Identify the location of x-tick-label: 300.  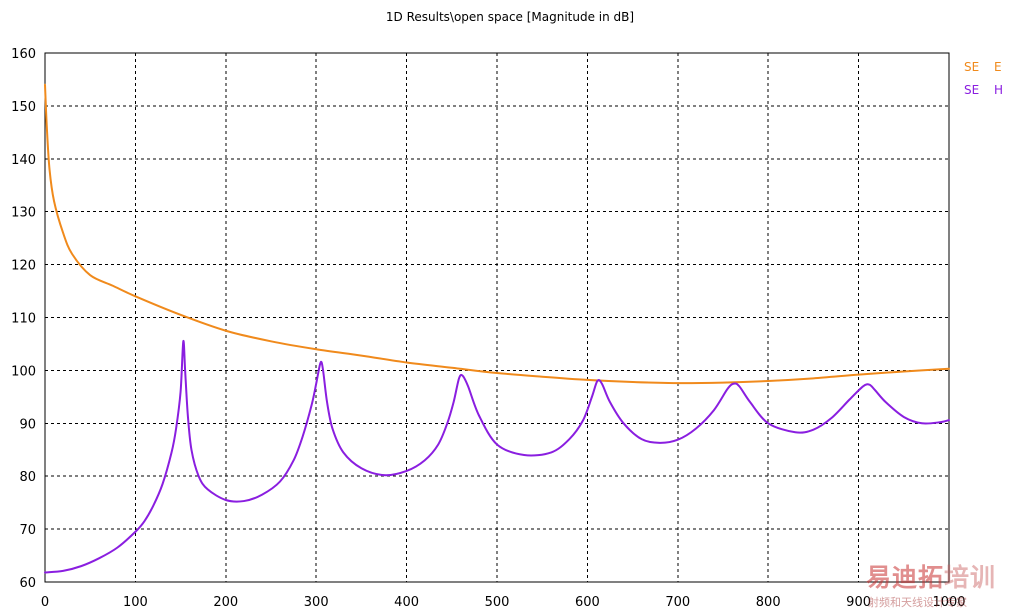
(316, 602).